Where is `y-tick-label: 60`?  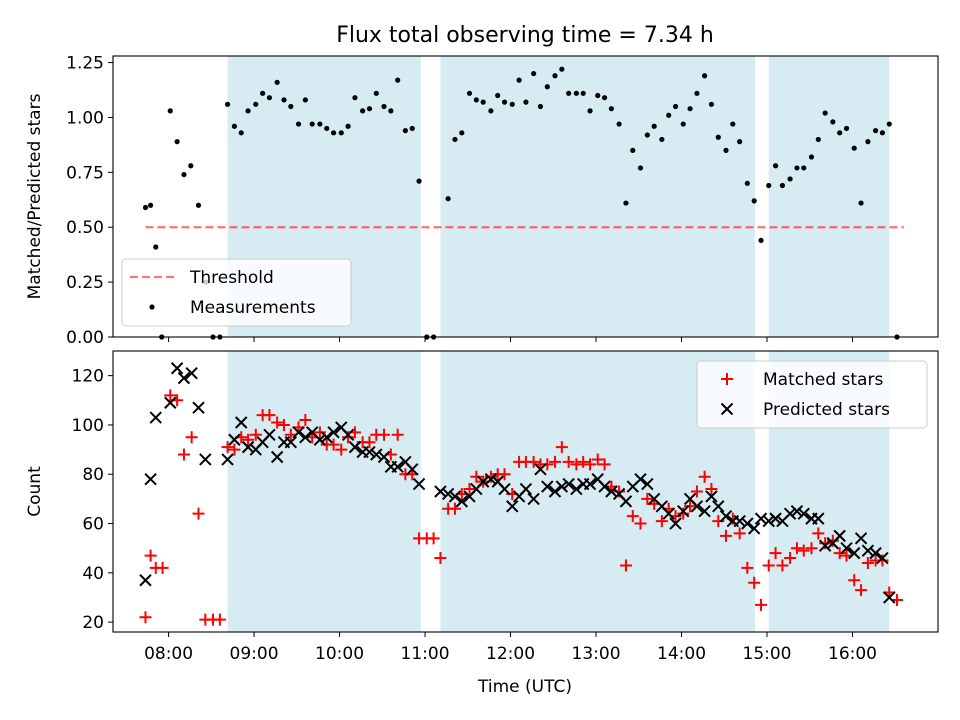 y-tick-label: 60 is located at coordinates (93, 525).